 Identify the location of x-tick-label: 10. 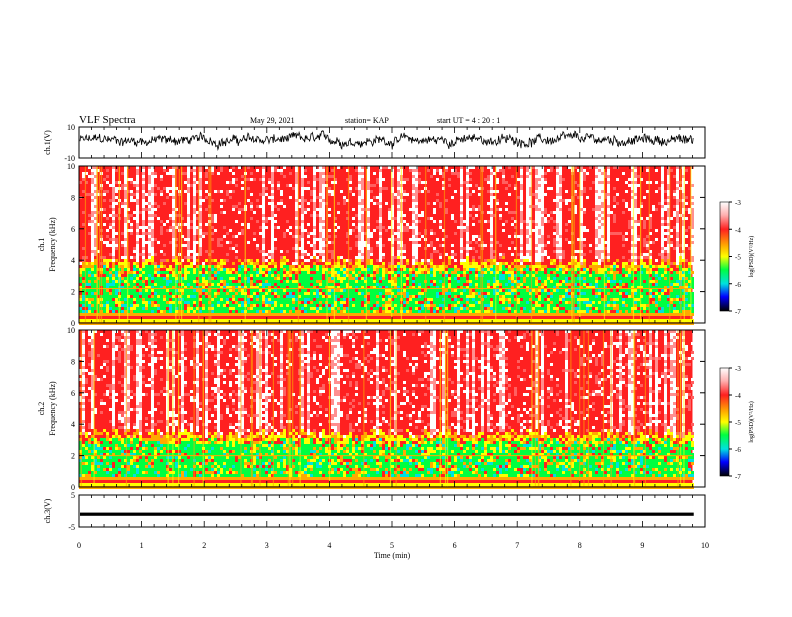
(705, 545).